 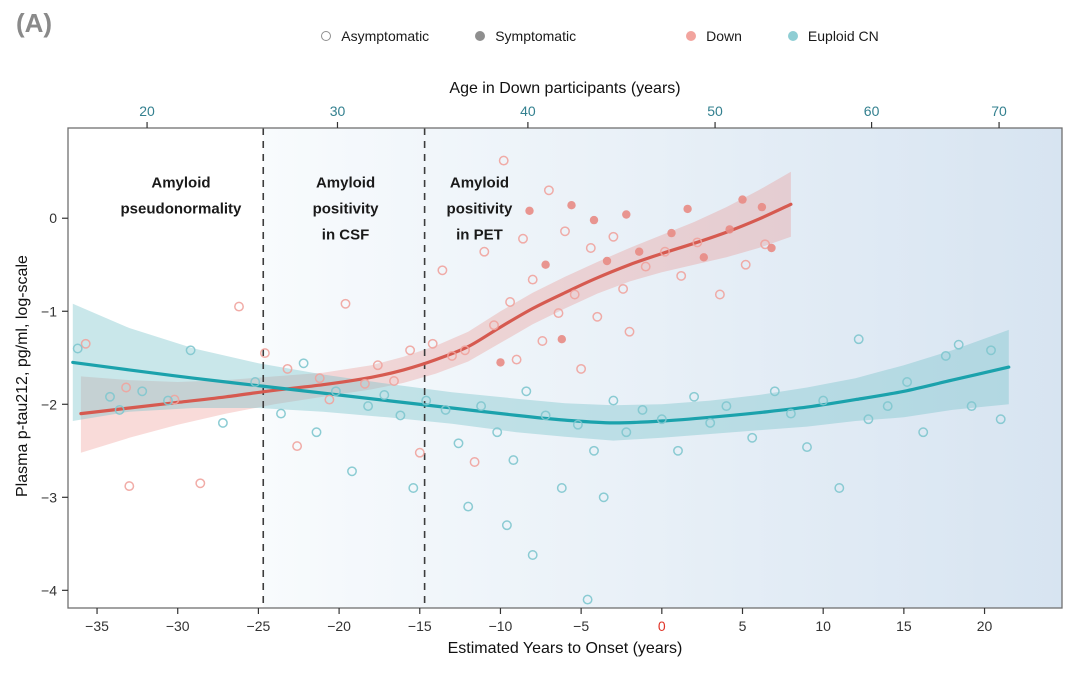 I want to click on y-tick-label: −2, so click(x=49, y=404).